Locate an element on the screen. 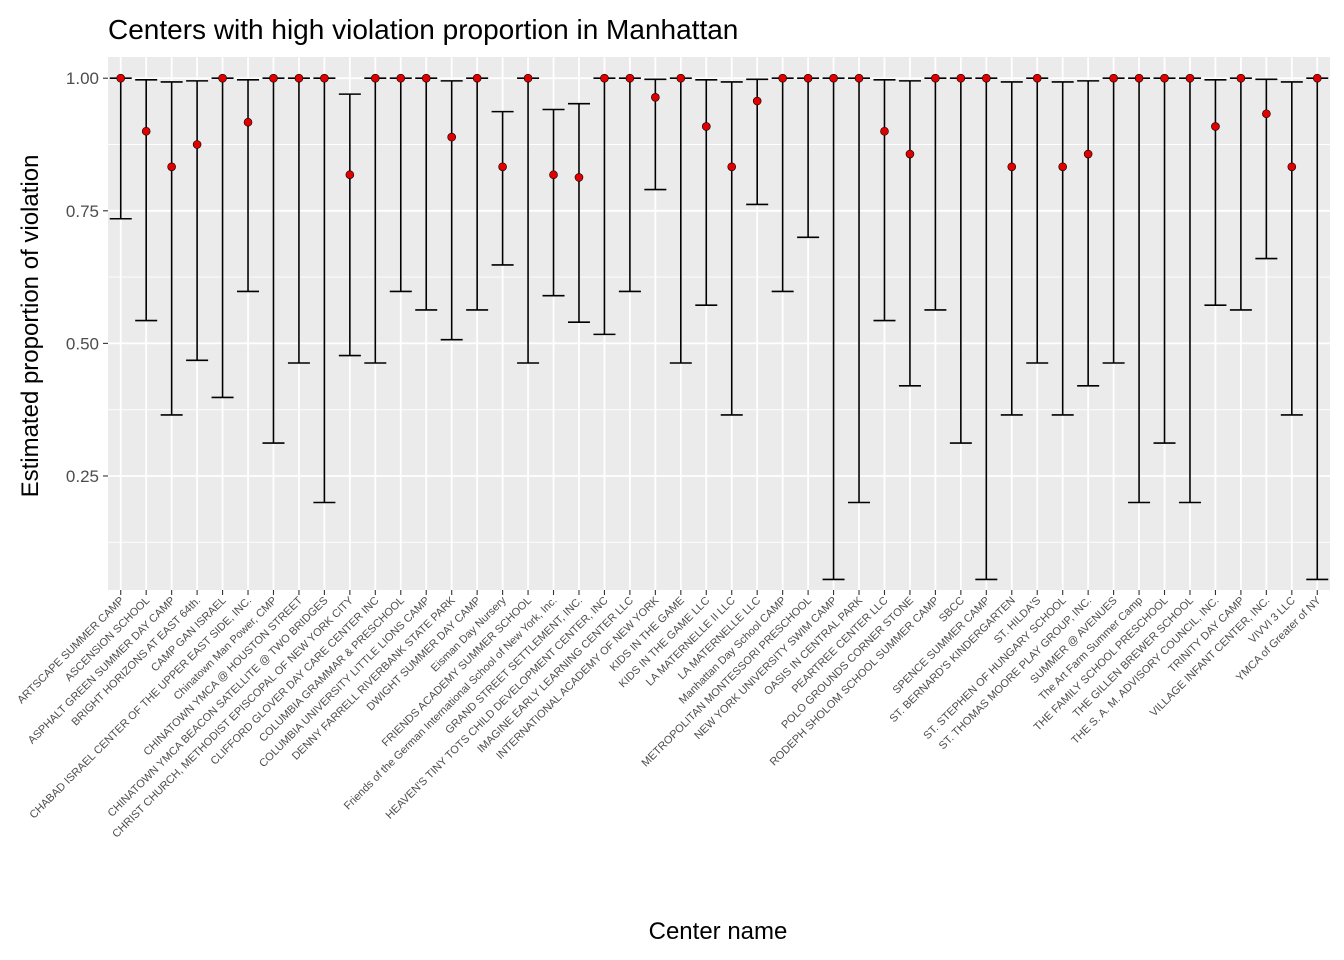  y-tick-label: 0.50 is located at coordinates (82, 343).